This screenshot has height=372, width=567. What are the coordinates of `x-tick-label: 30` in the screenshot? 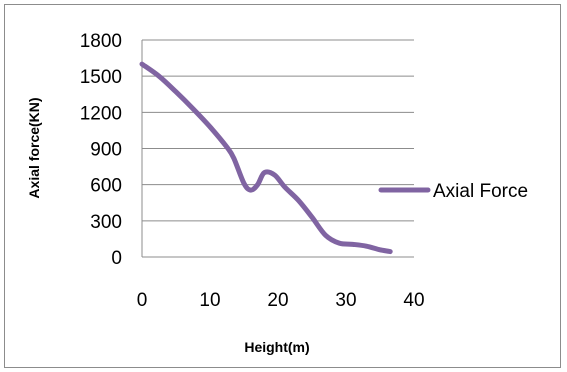 It's located at (345, 300).